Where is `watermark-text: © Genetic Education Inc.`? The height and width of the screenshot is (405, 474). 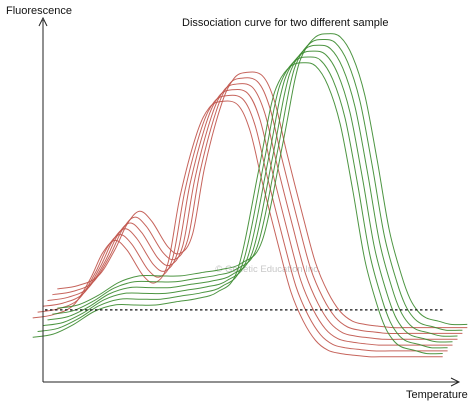
watermark-text: © Genetic Education Inc. is located at coordinates (267, 269).